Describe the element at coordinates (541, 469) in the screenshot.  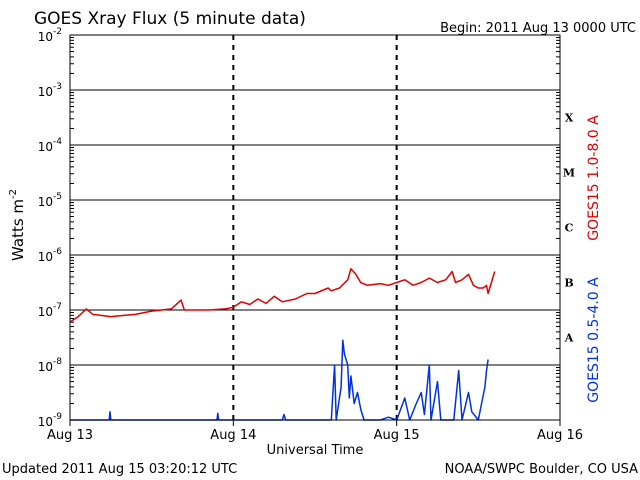
I see `footer-credit: NOAA/SWPC Boulder, CO USA` at that location.